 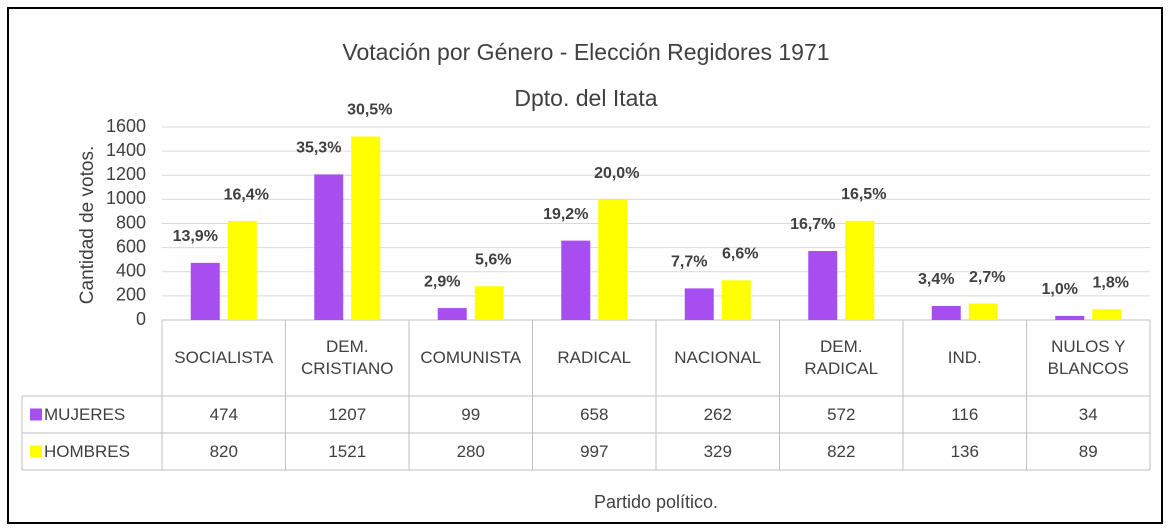 What do you see at coordinates (616, 173) in the screenshot?
I see `data-label: 20,0%` at bounding box center [616, 173].